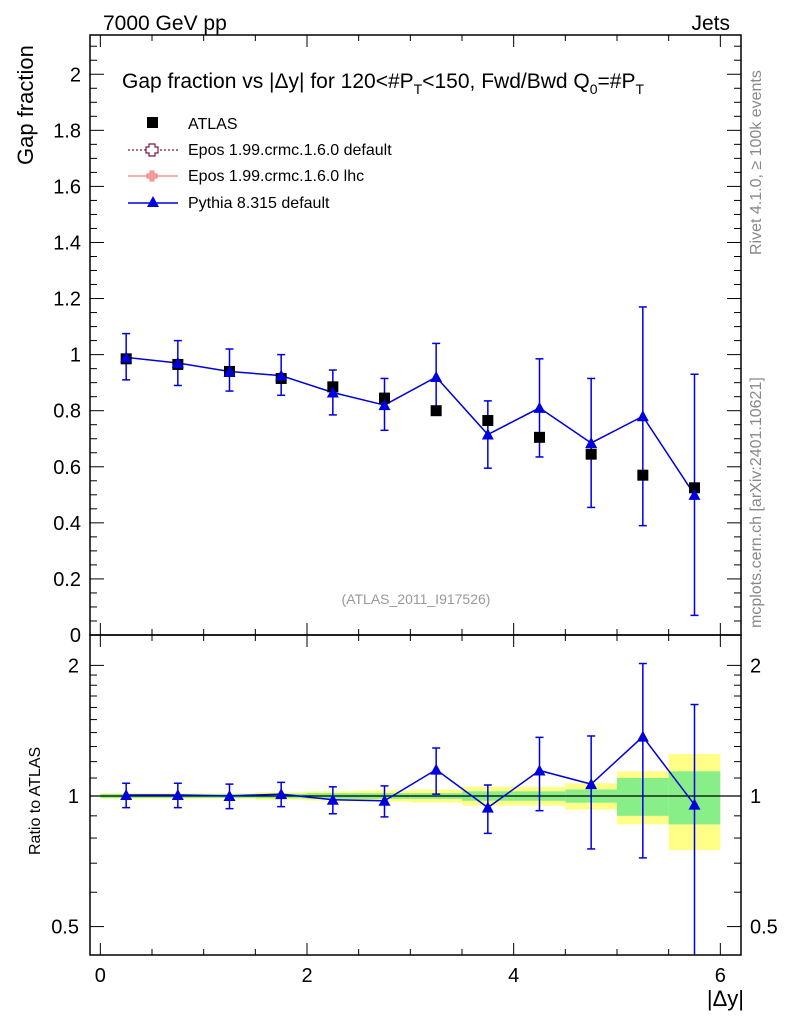 Image resolution: width=786 pixels, height=1024 pixels. What do you see at coordinates (756, 502) in the screenshot?
I see `mcplots-label: mcplots.cern.ch [arXiv:2401.10621]` at bounding box center [756, 502].